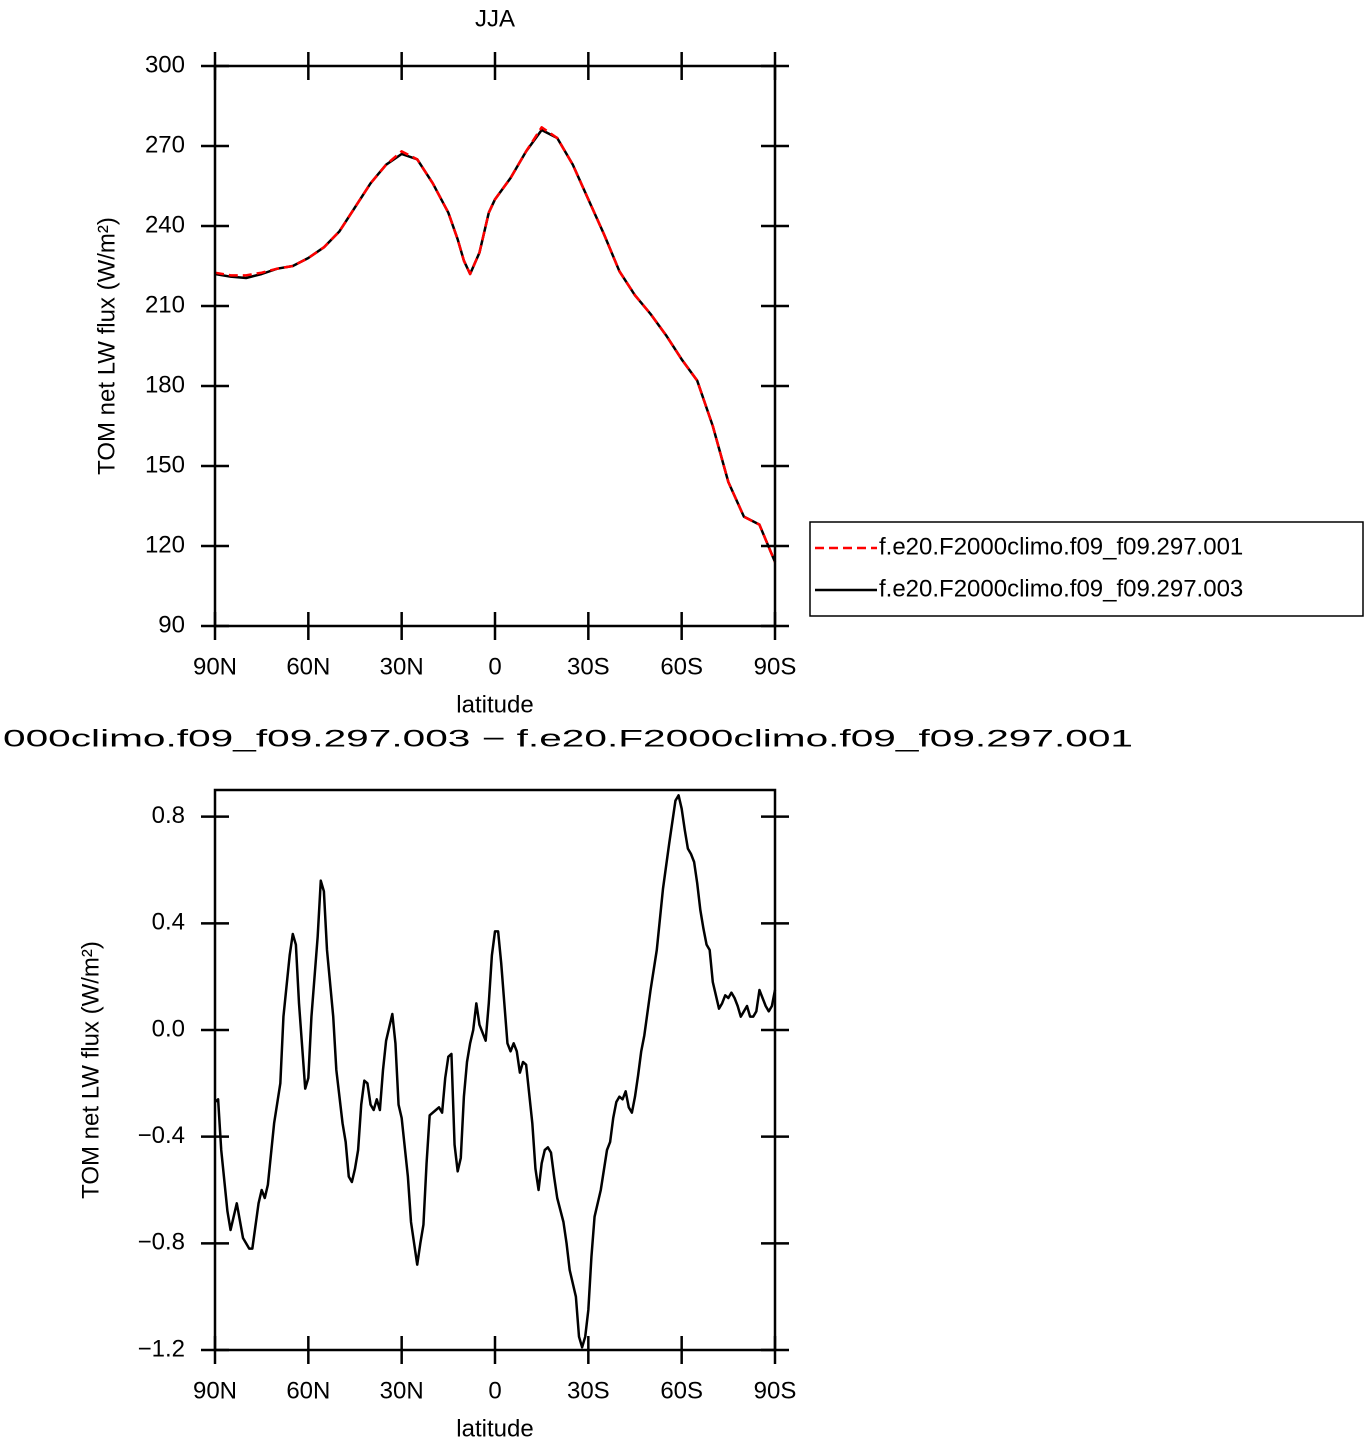 This screenshot has width=1370, height=1445. Describe the element at coordinates (161, 1348) in the screenshot. I see `y-tick-label: −1.2` at that location.